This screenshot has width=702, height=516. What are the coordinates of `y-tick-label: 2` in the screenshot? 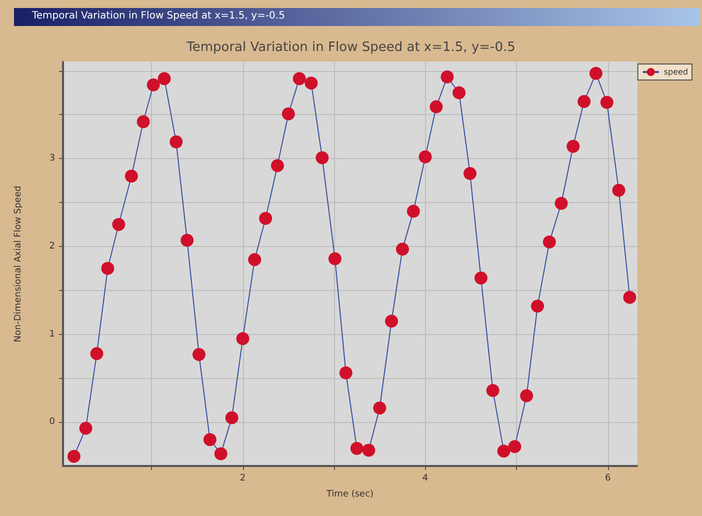 It's located at (52, 246).